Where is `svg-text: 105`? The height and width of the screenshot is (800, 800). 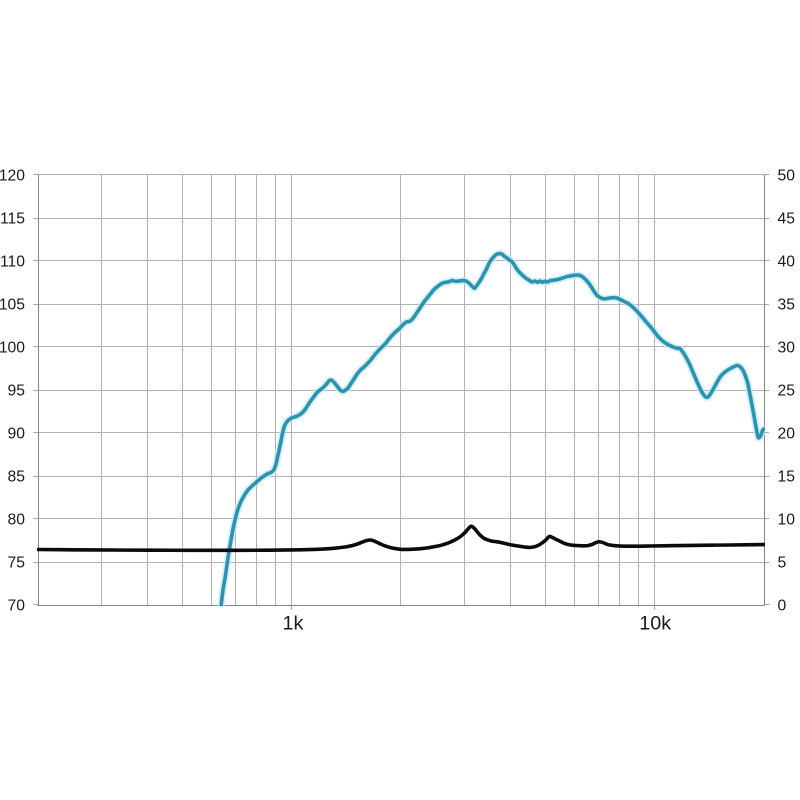 svg-text: 105 is located at coordinates (12, 304).